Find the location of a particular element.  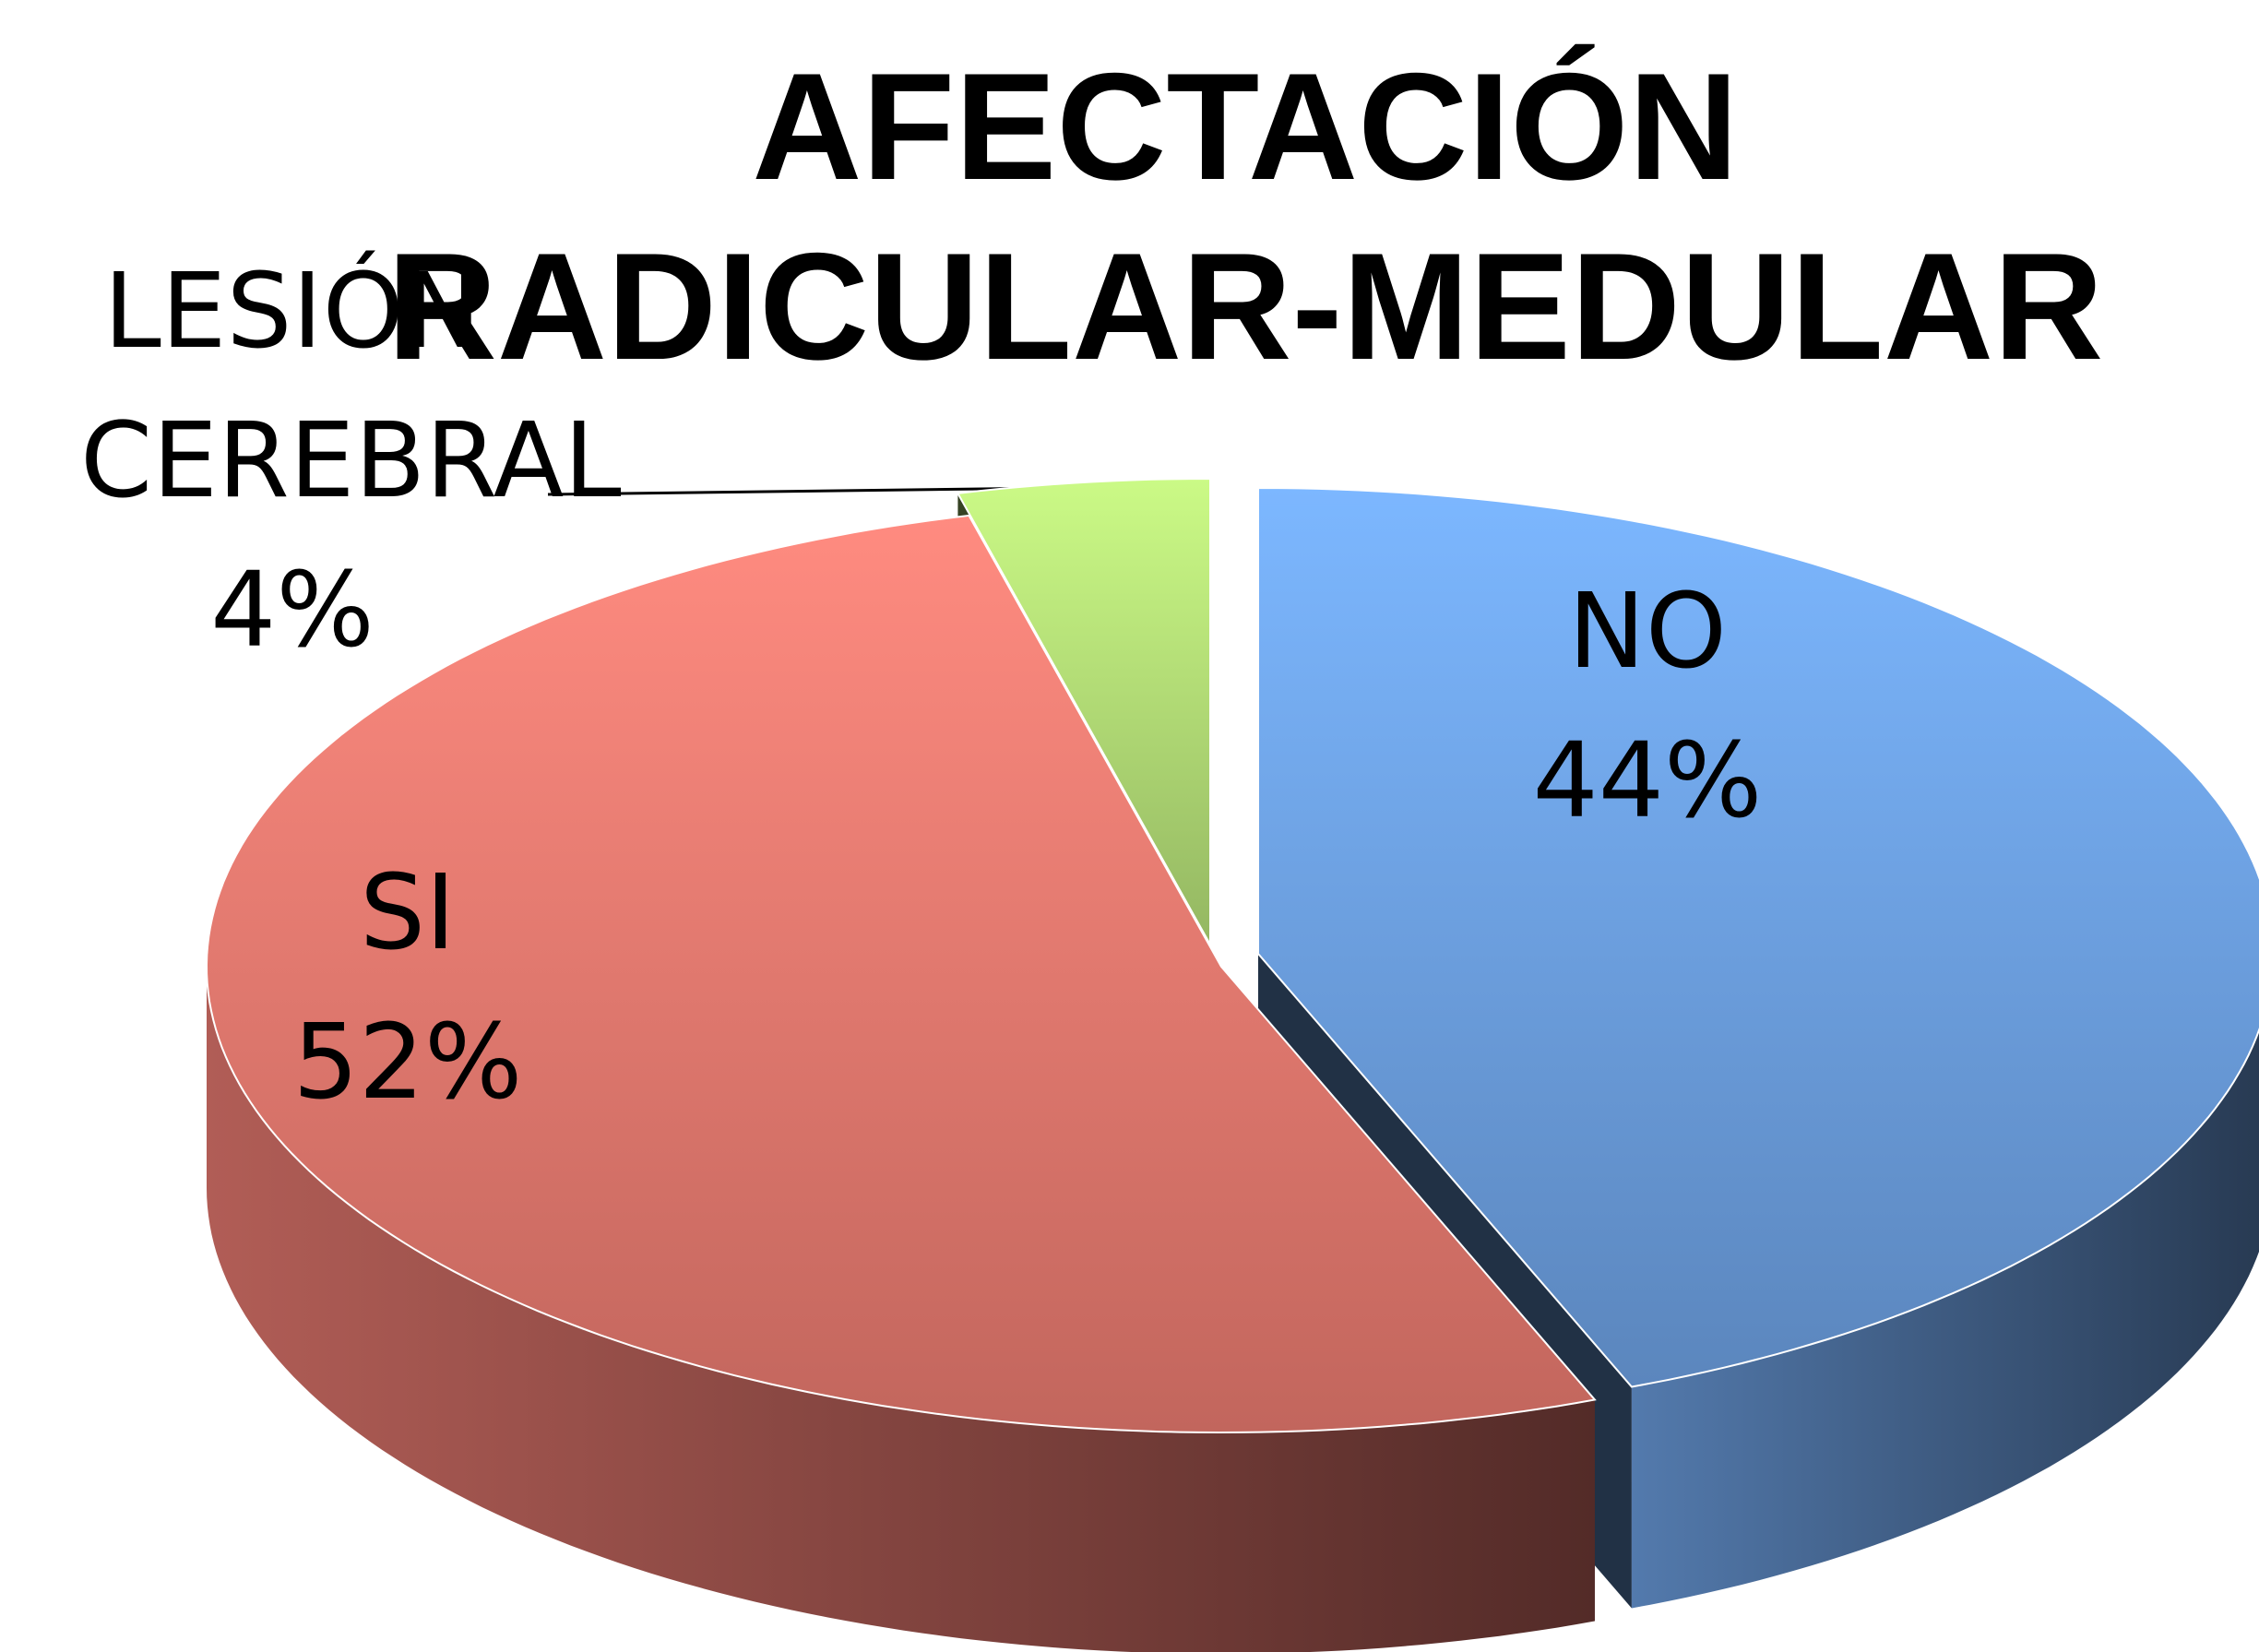

slice-wall is located at coordinates (1945, 1319).